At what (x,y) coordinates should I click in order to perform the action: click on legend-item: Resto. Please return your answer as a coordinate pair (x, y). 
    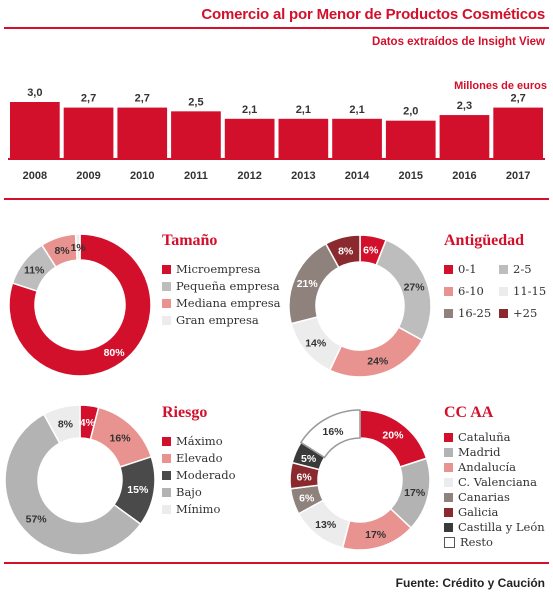
    Looking at the image, I should click on (468, 542).